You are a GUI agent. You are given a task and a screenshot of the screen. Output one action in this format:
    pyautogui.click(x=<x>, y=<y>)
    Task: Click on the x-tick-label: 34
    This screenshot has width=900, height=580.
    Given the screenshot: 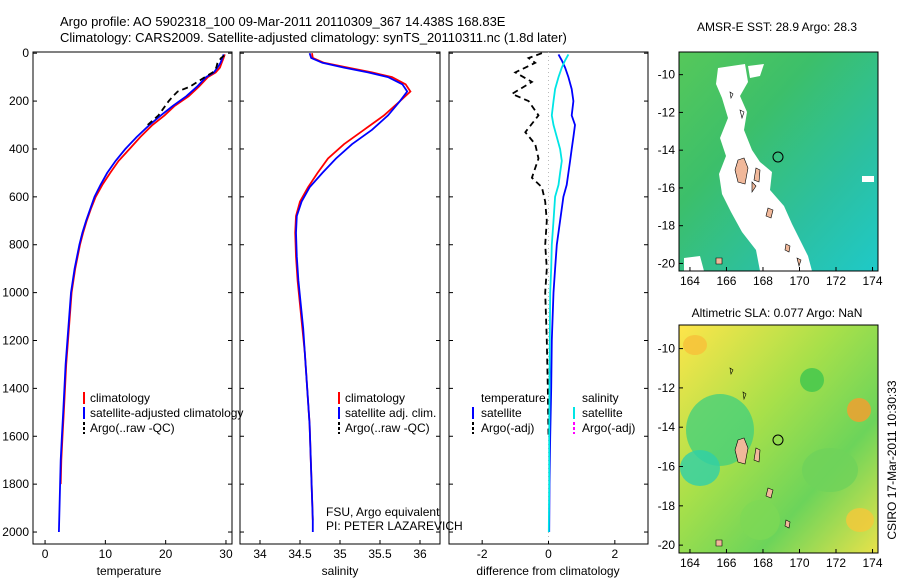 What is the action you would take?
    pyautogui.click(x=260, y=554)
    